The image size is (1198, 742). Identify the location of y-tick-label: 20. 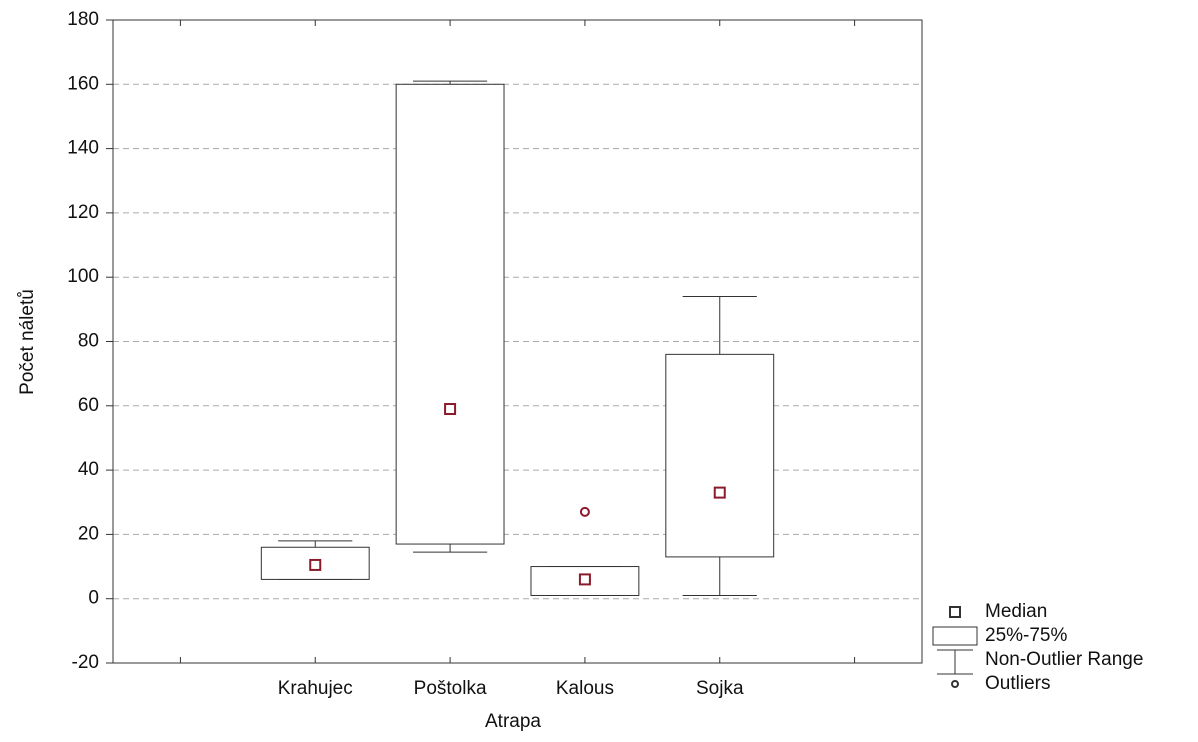
(88, 533).